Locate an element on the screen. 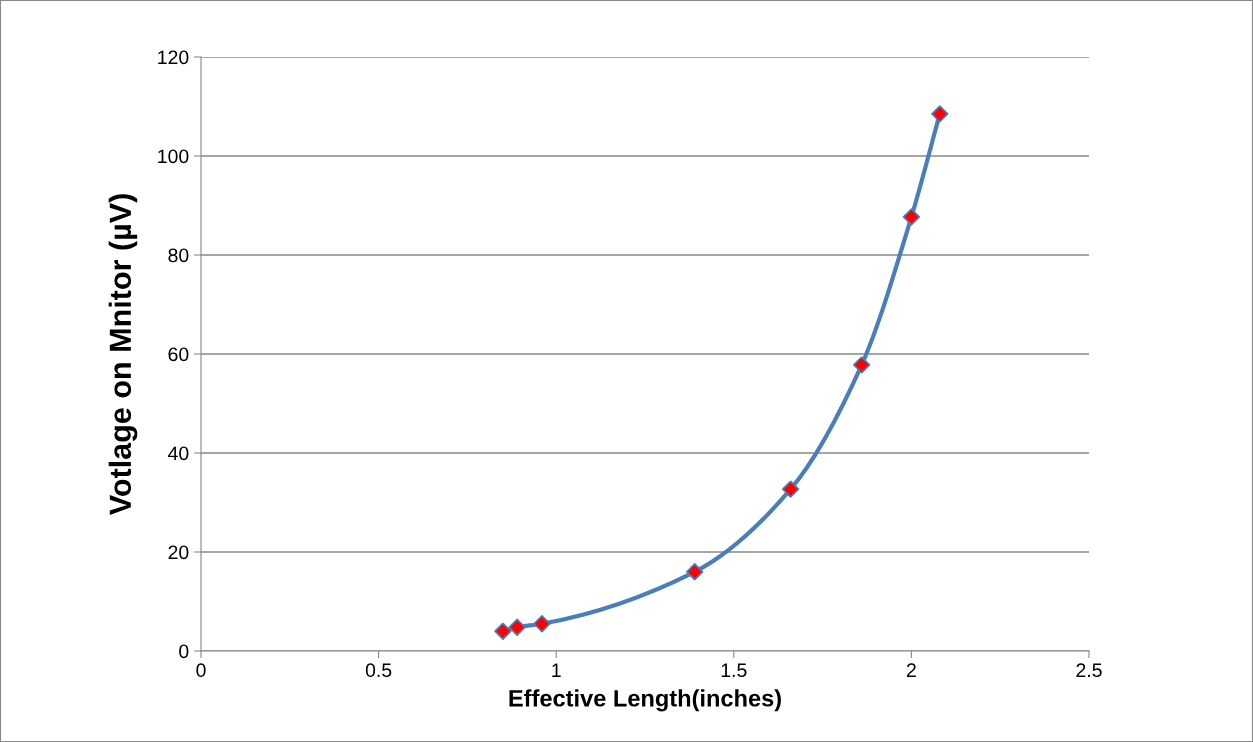  y-tick-label: 60 is located at coordinates (178, 354).